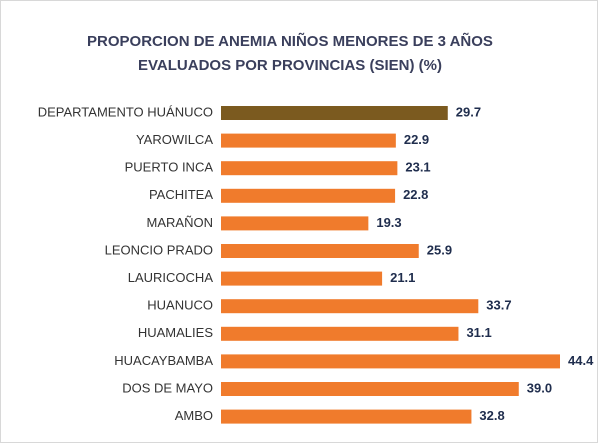 The height and width of the screenshot is (444, 599). I want to click on category-label: LAURICOCHA, so click(171, 277).